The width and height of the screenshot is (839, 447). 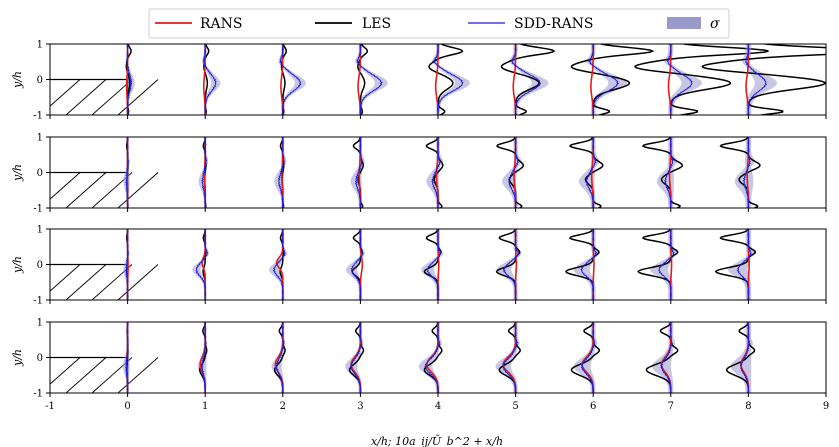 What do you see at coordinates (593, 406) in the screenshot?
I see `x-tick-label: 6` at bounding box center [593, 406].